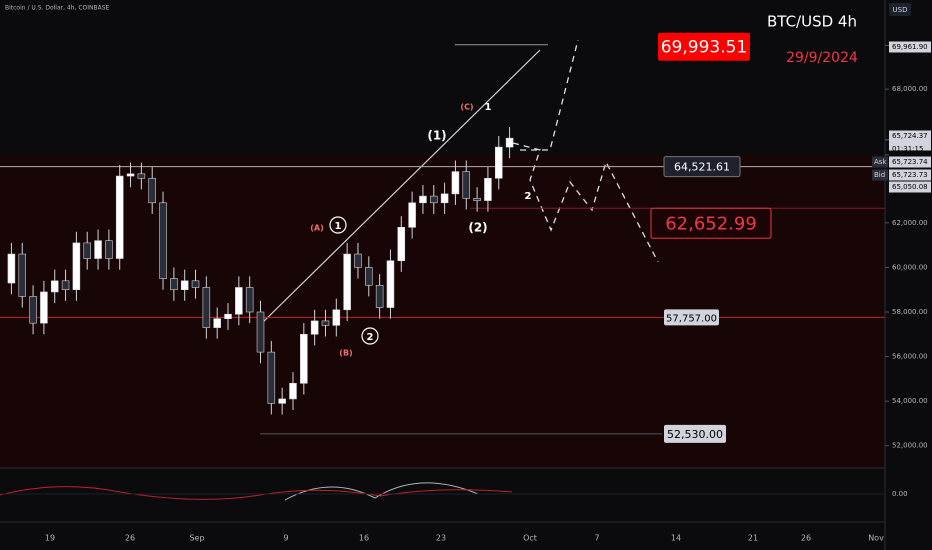 This screenshot has height=550, width=932. Describe the element at coordinates (900, 494) in the screenshot. I see `osc-tick-label: 0.00` at that location.